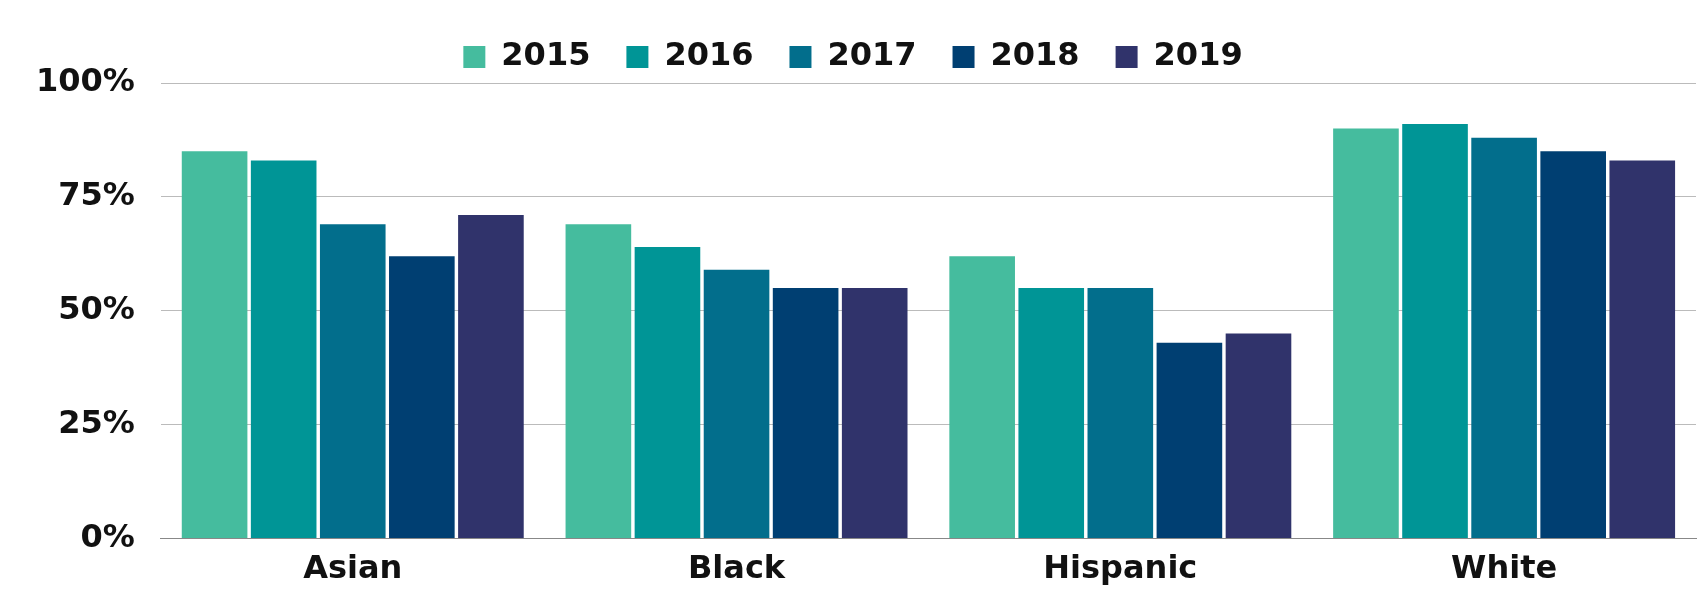 Image resolution: width=1706 pixels, height=606 pixels. I want to click on legend-label: 2018, so click(1035, 54).